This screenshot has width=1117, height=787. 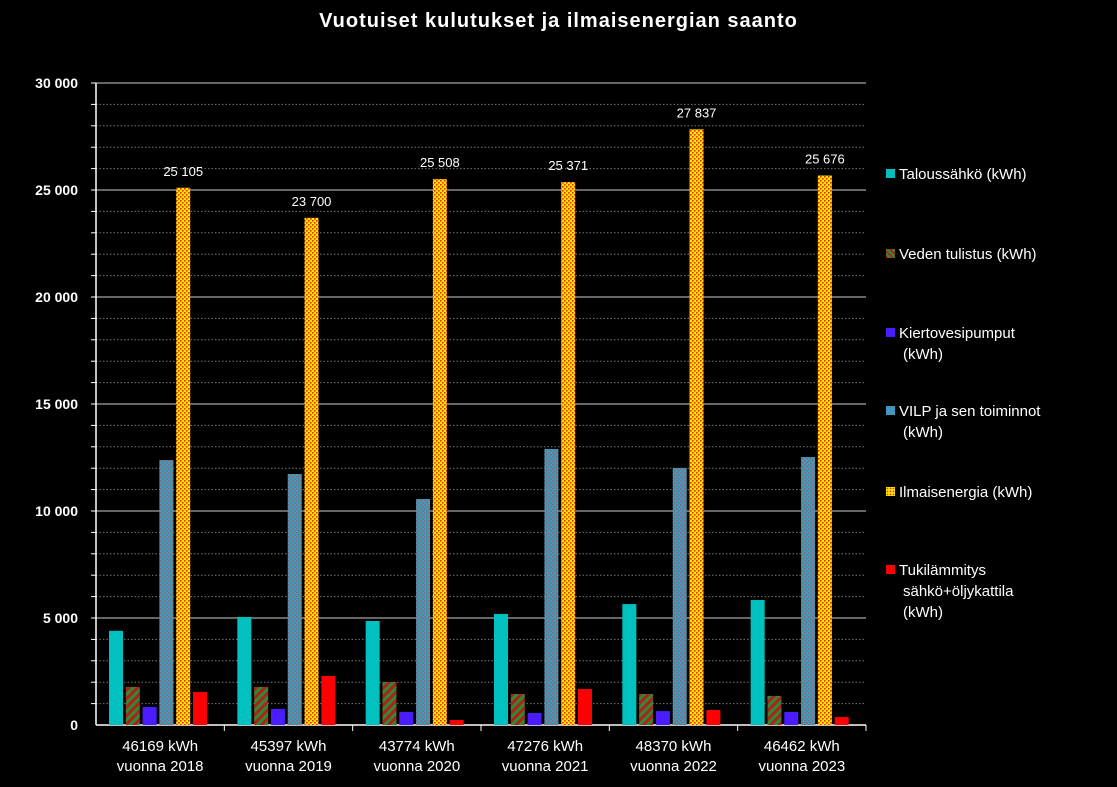 I want to click on y-tick-label: 5 000, so click(x=60, y=618).